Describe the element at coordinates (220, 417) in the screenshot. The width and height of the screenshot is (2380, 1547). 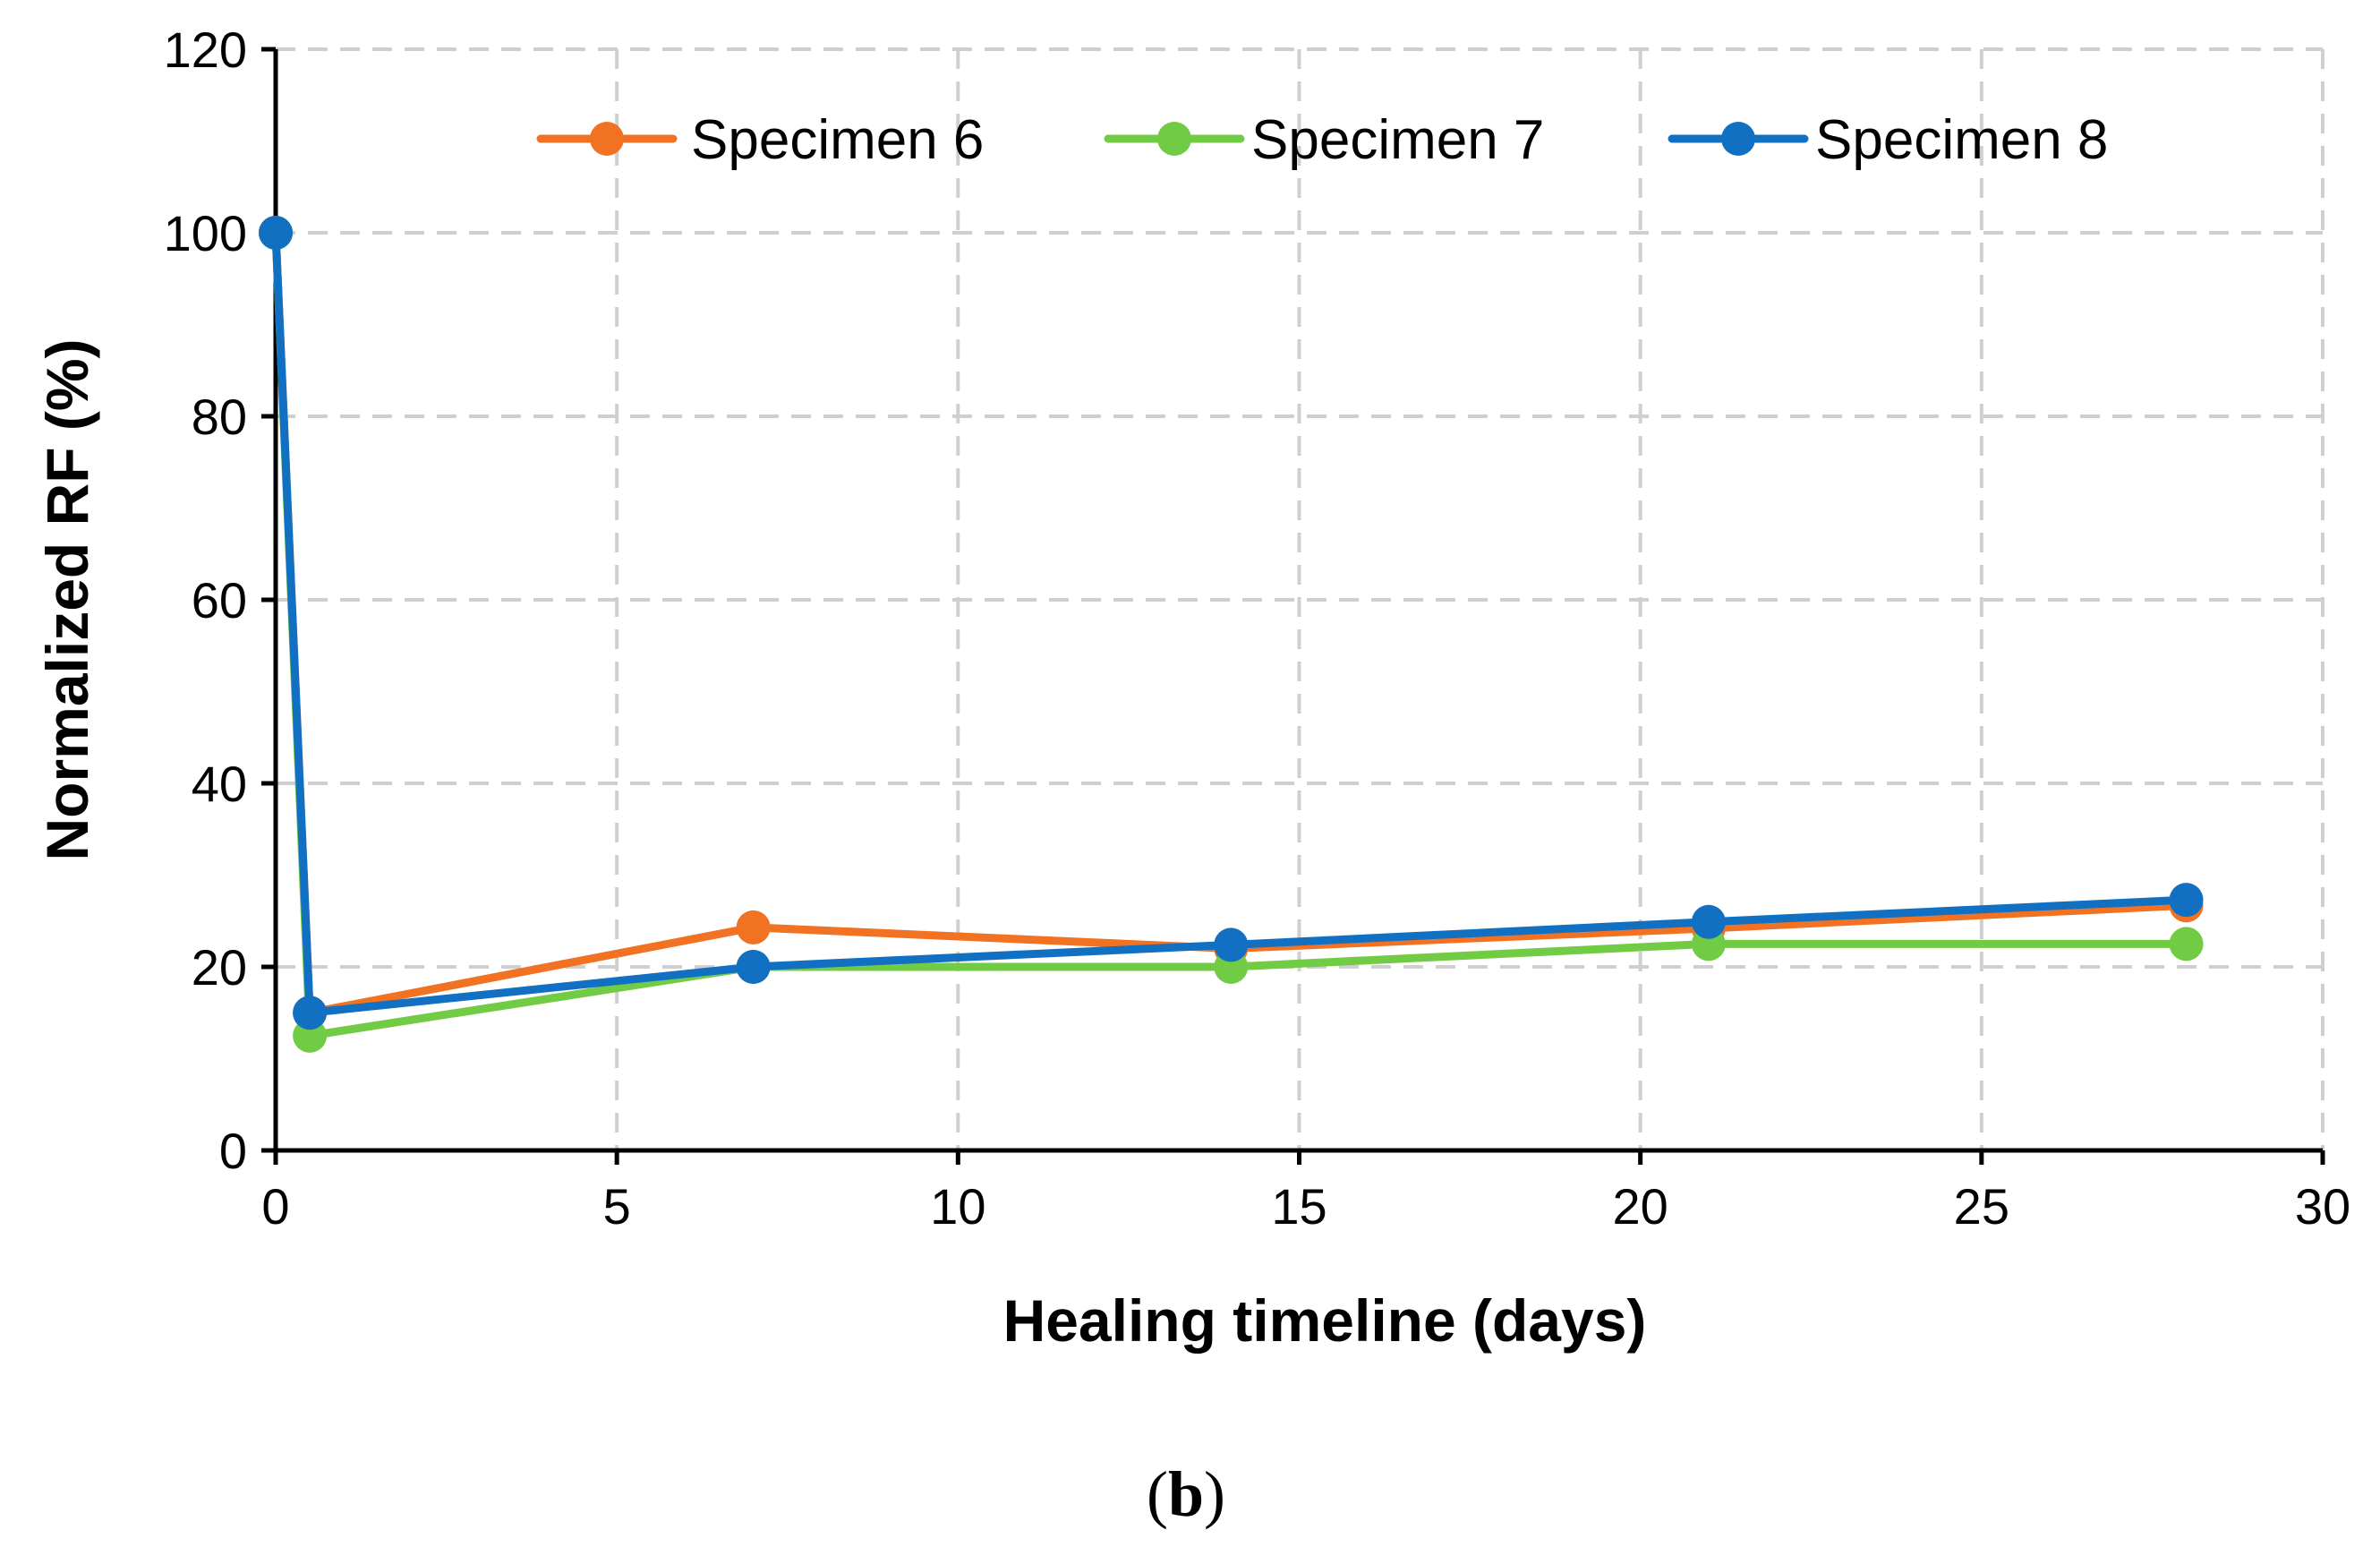
I see `y-tick-label: 80` at that location.